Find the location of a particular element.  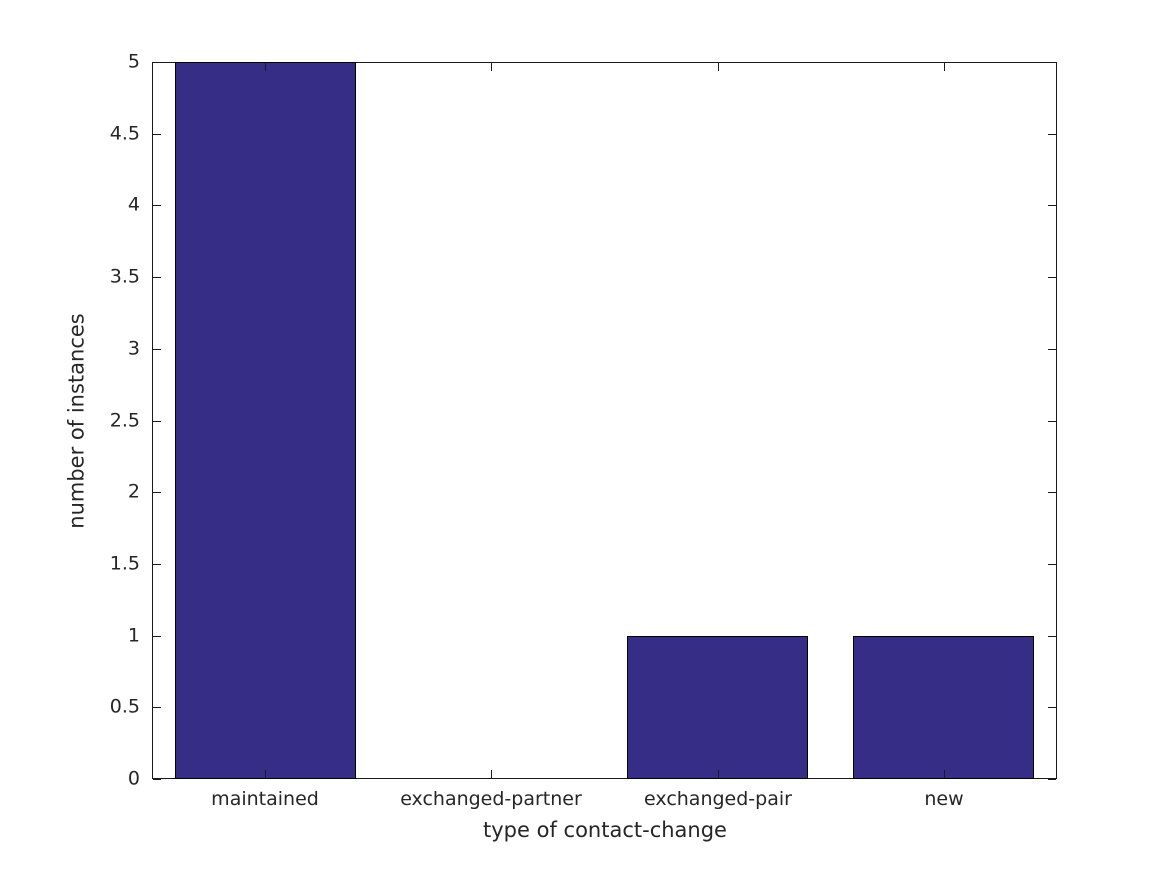

bar-new is located at coordinates (943, 707).